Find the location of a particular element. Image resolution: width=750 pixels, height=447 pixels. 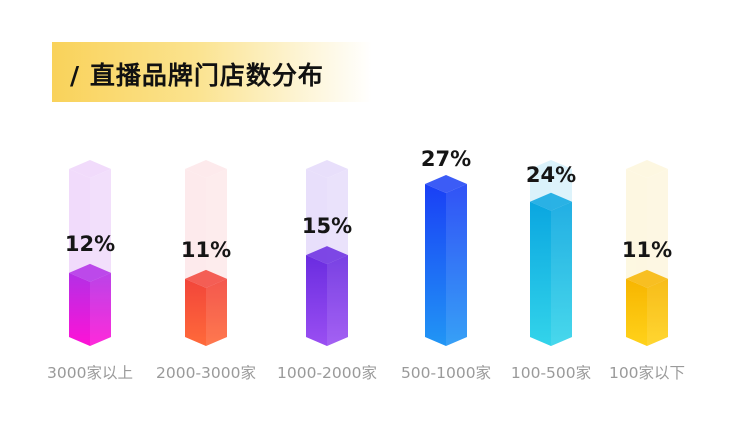

title-banner is located at coordinates (212, 72).